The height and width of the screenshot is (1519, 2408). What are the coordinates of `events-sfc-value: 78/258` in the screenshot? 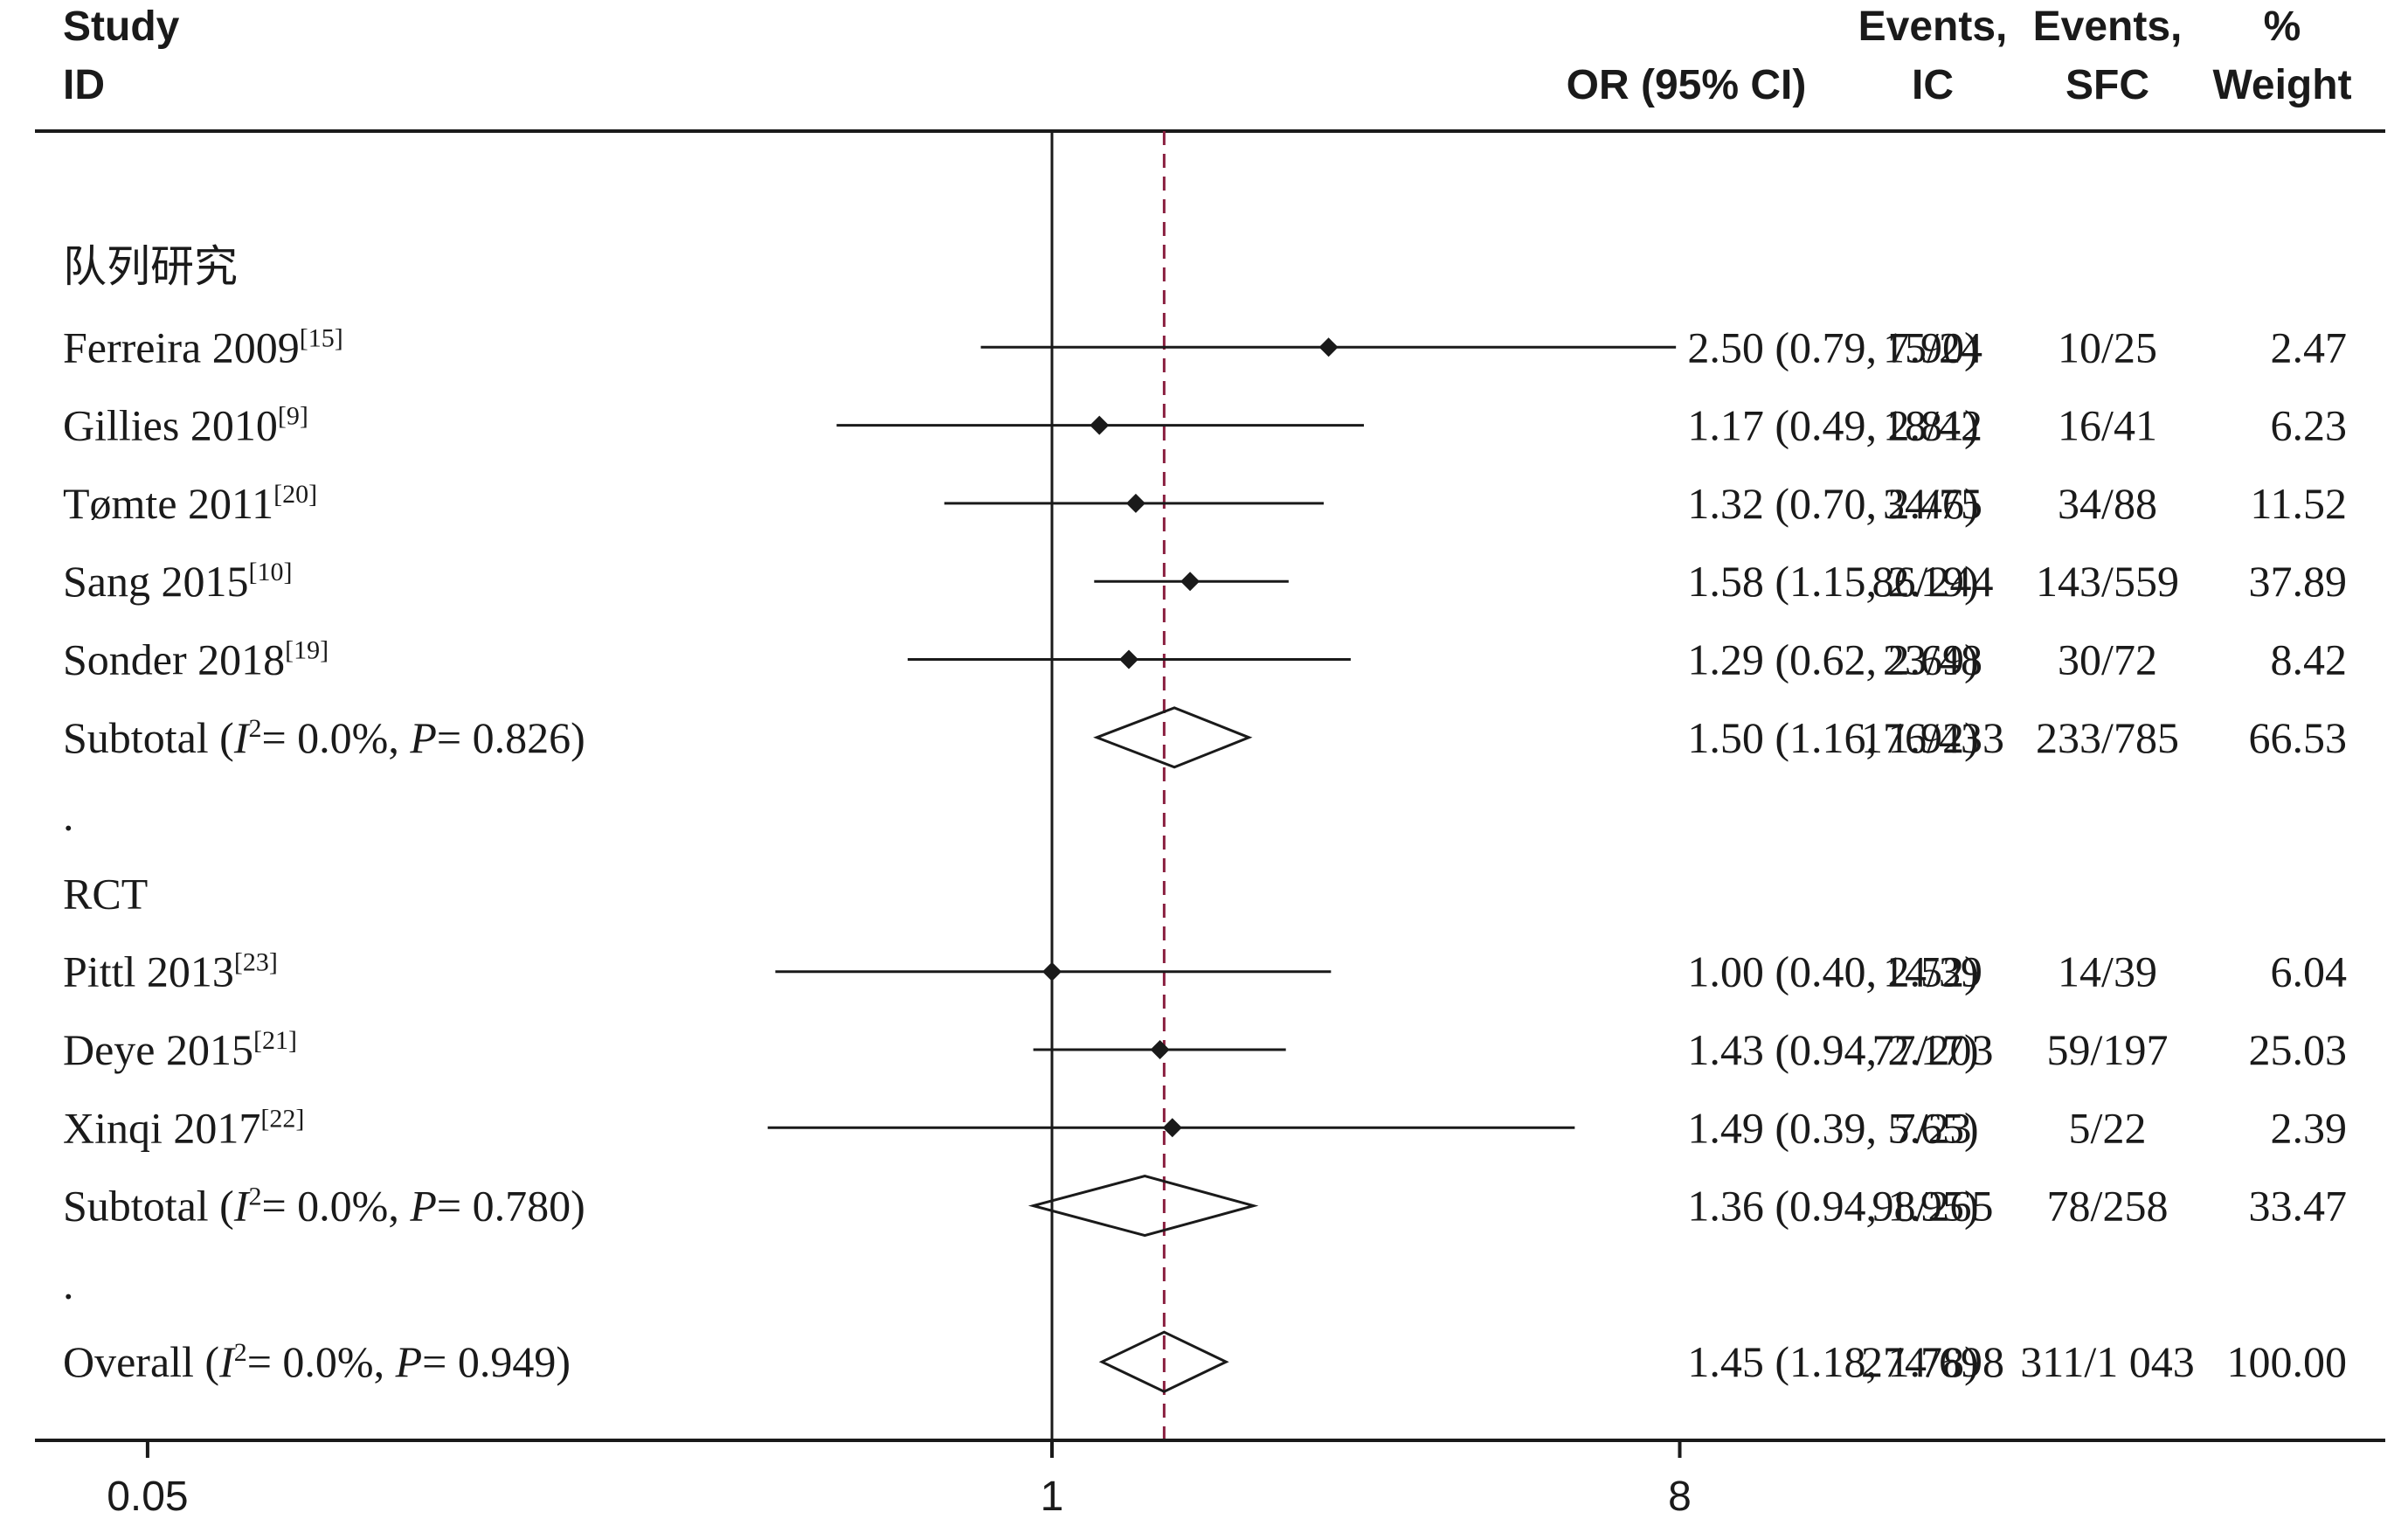 It's located at (2108, 1206).